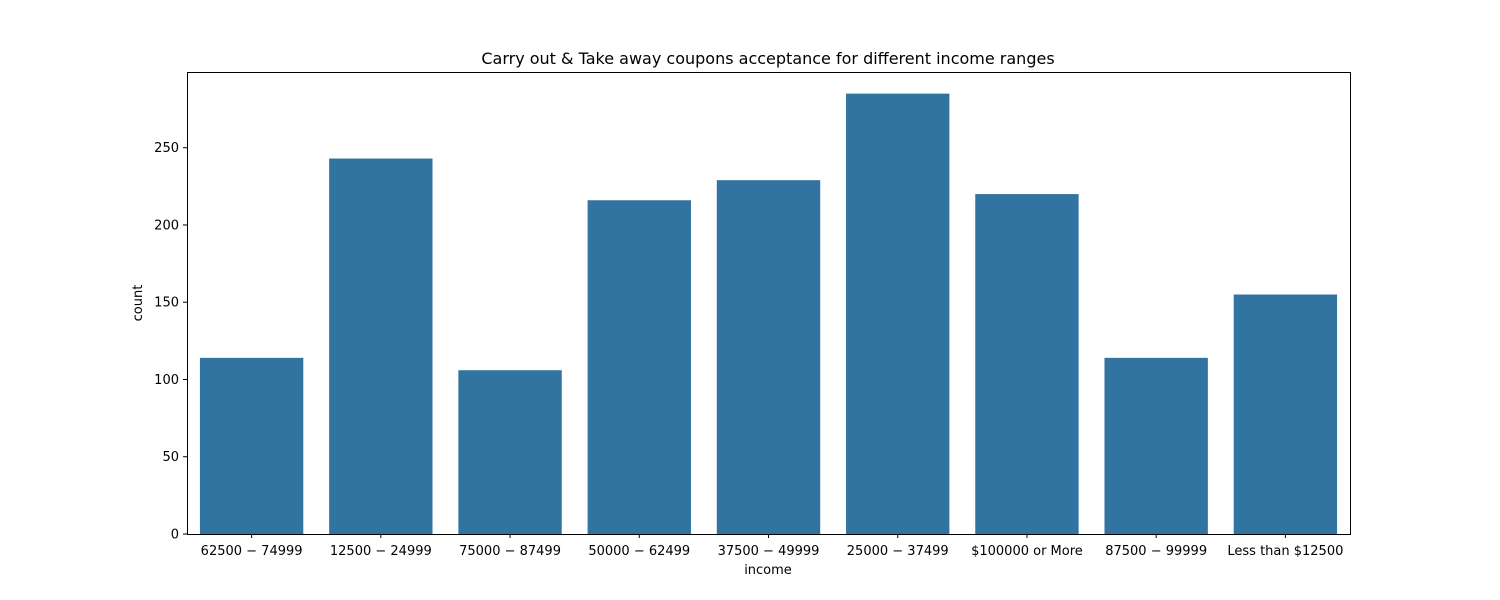 The image size is (1500, 600). I want to click on y-tick-label: 0, so click(175, 535).